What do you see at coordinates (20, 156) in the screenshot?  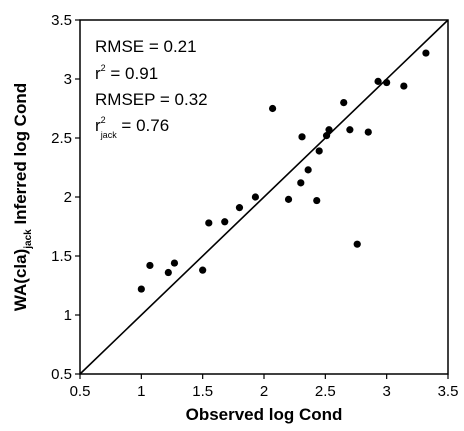 I see `y-label-suffix: Inferred log Cond` at bounding box center [20, 156].